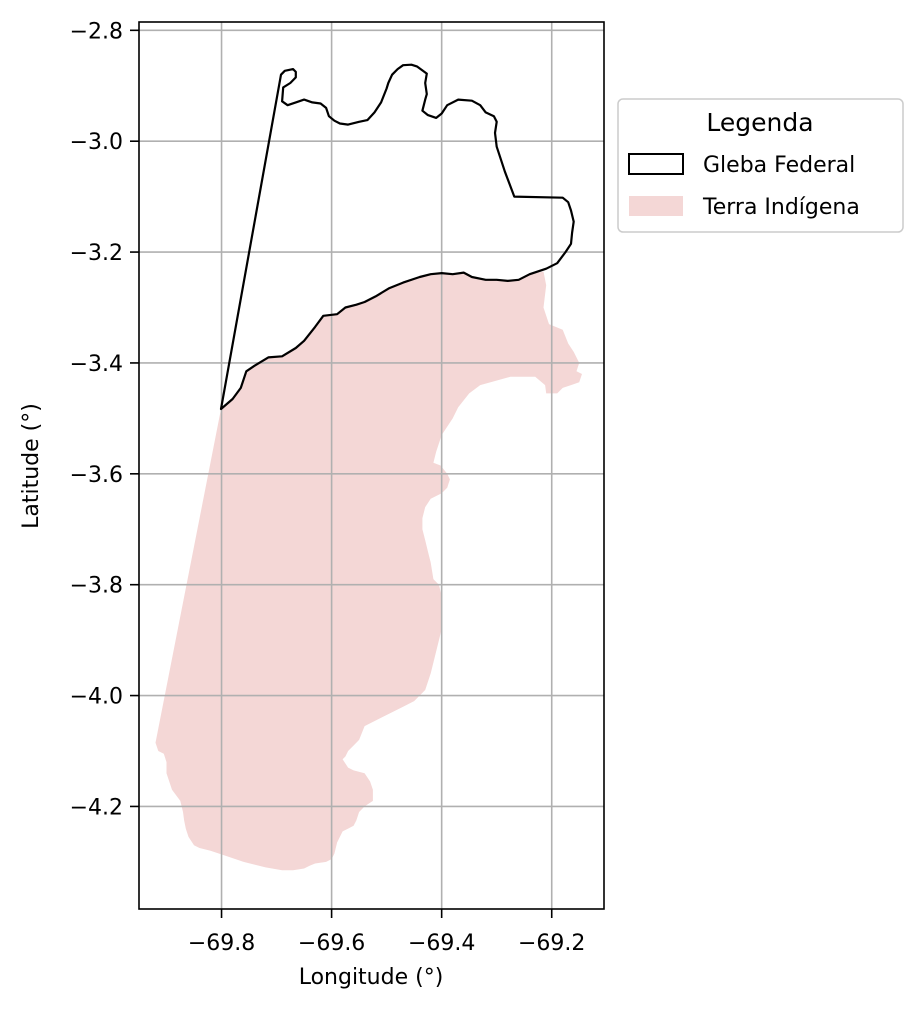 The height and width of the screenshot is (1010, 923). I want to click on legend: Legenda Gleba Federal Terra Indígena, so click(760, 165).